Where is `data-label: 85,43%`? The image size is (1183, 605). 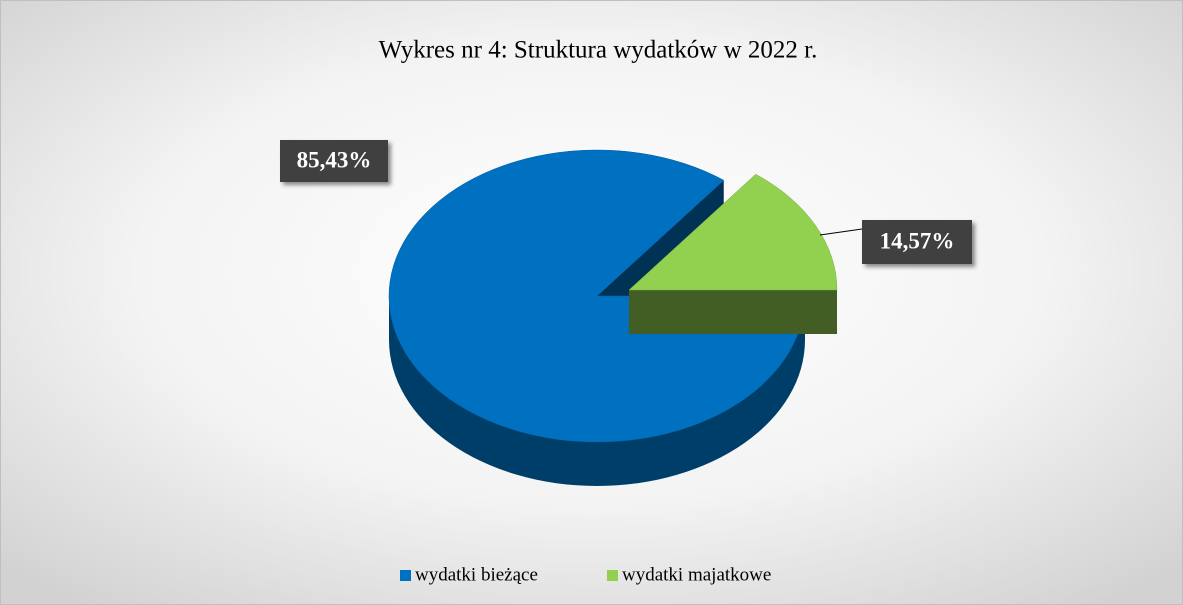 data-label: 85,43% is located at coordinates (334, 159).